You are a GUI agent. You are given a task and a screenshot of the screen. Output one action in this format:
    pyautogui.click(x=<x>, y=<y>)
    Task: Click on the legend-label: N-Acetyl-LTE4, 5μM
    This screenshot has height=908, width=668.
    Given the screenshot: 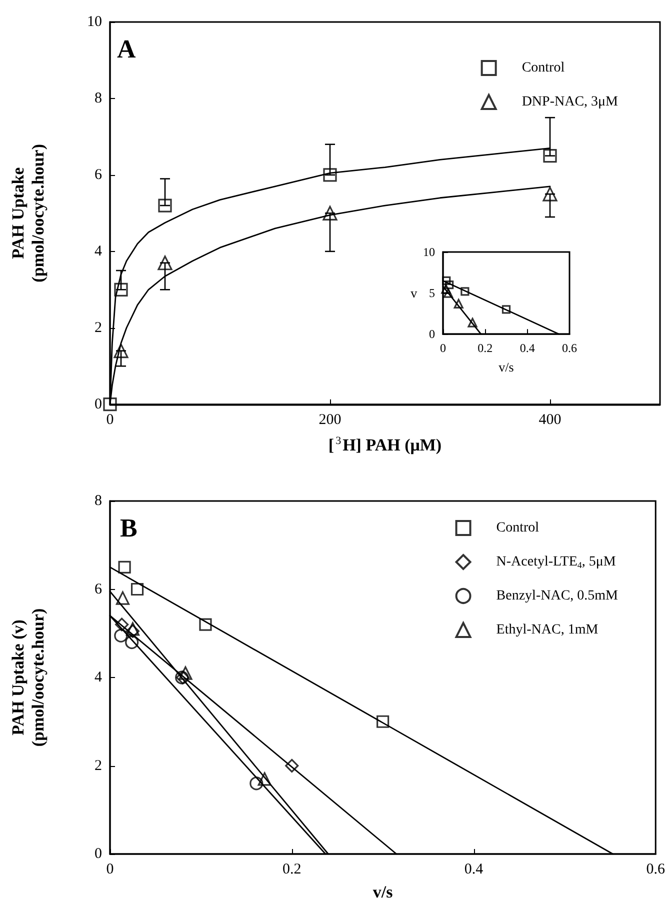 What is the action you would take?
    pyautogui.click(x=545, y=562)
    